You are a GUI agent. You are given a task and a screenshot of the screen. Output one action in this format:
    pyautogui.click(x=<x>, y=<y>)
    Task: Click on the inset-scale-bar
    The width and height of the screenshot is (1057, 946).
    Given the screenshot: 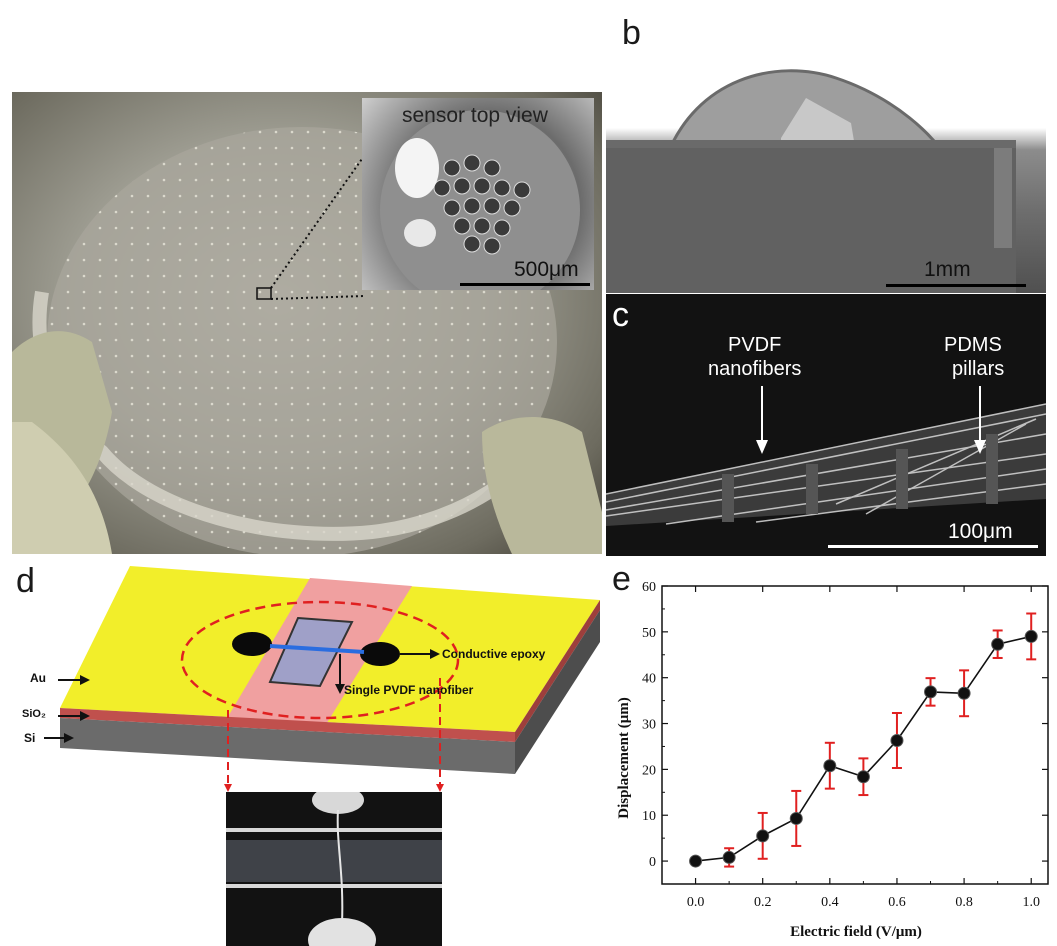 What is the action you would take?
    pyautogui.click(x=525, y=284)
    